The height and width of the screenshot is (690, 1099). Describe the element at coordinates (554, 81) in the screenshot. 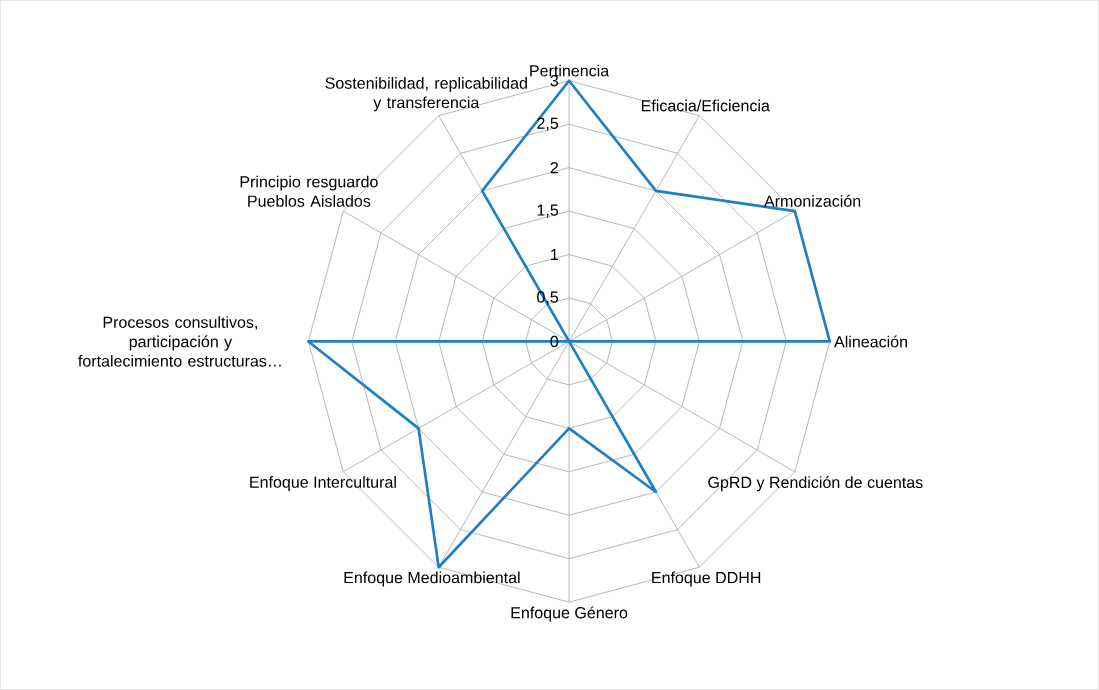

I see `y-tick-label: 3` at that location.